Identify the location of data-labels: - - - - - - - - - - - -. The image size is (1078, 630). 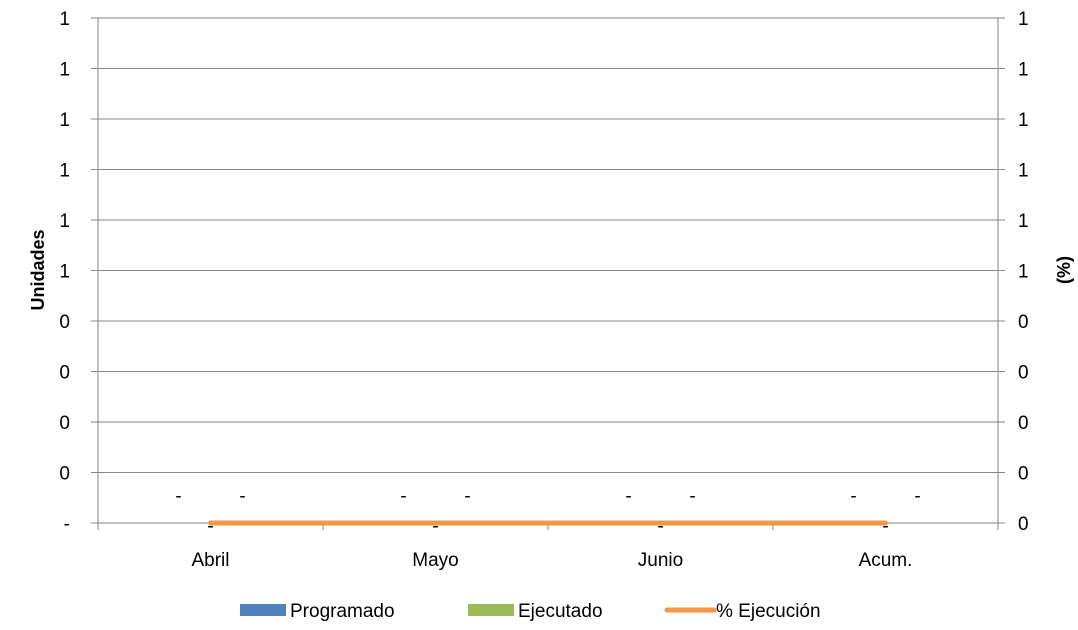
(547, 511).